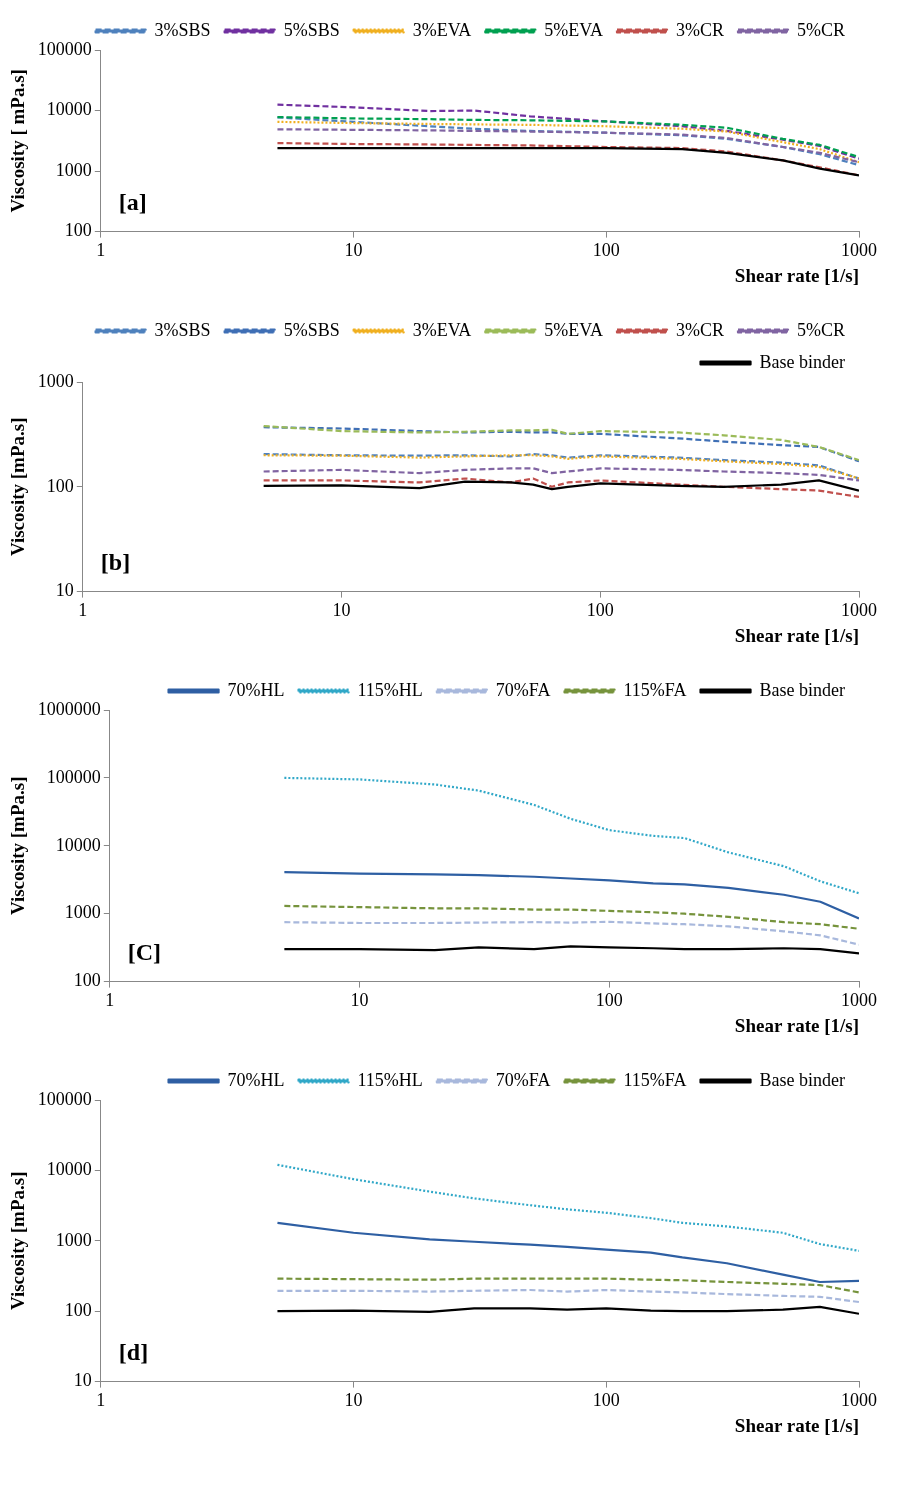  Describe the element at coordinates (132, 201) in the screenshot. I see `annotation: [a]` at that location.